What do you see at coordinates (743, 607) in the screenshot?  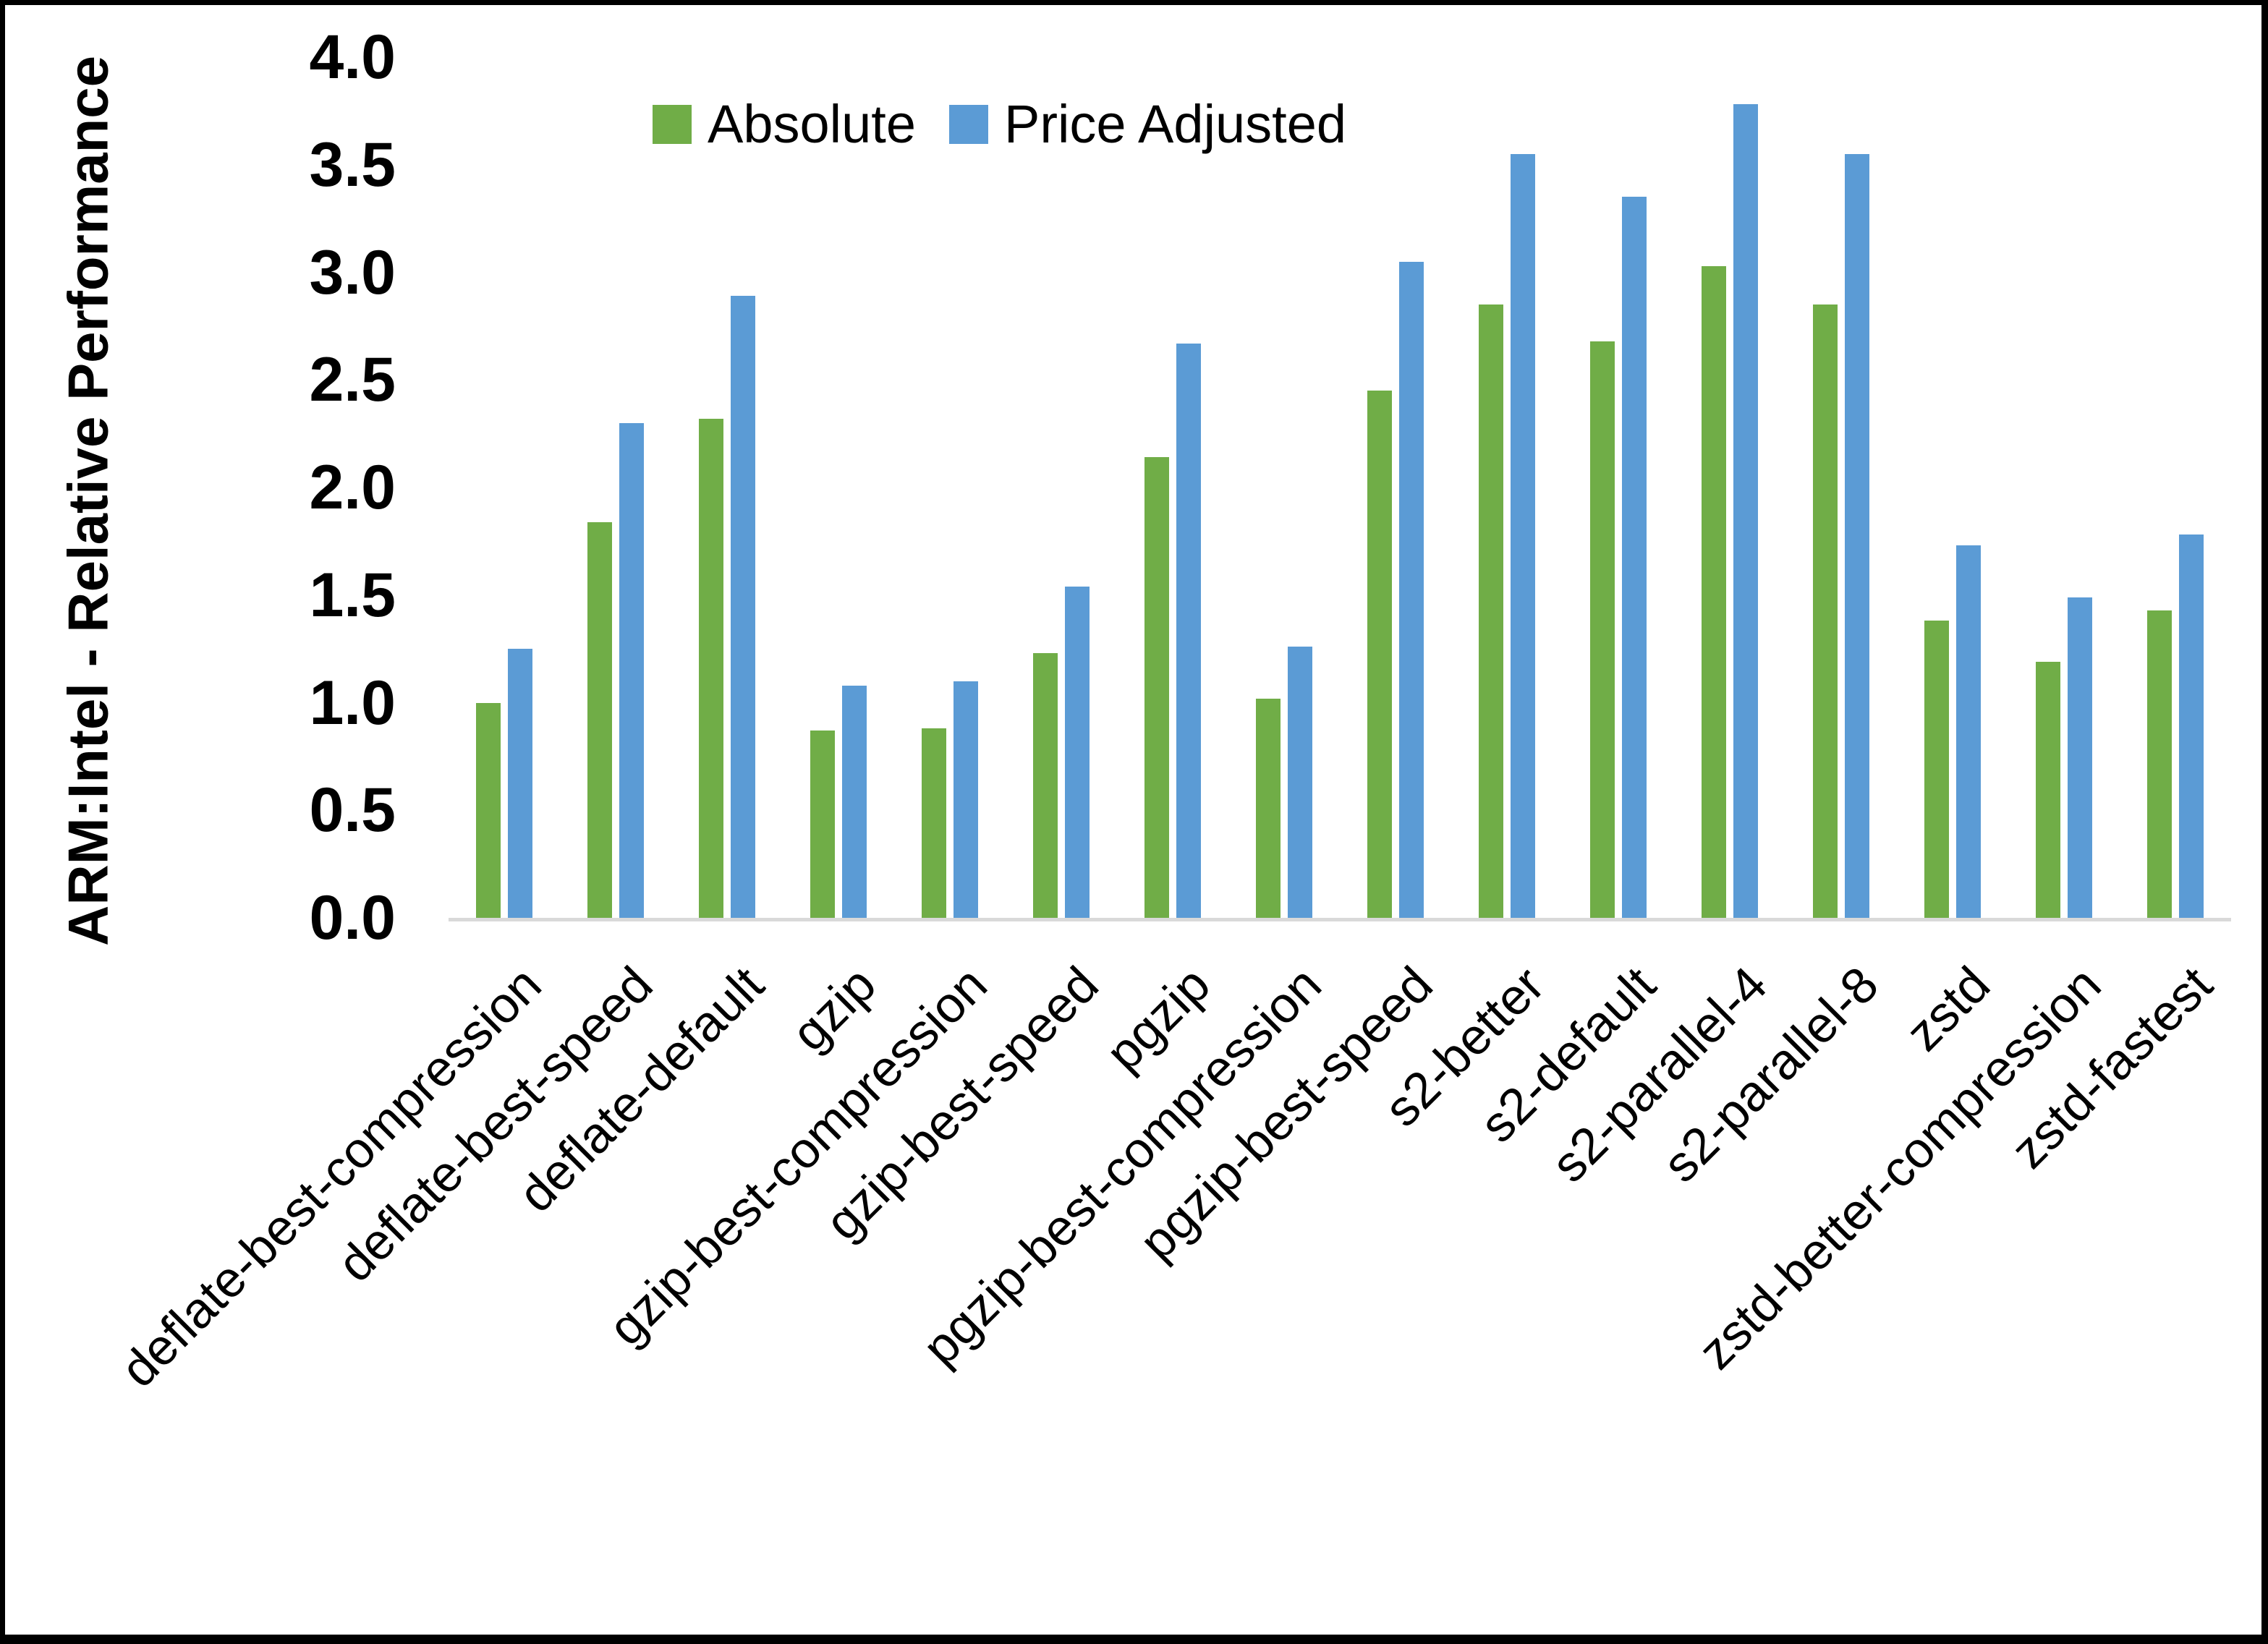 I see `bar-price-adjusted-deflate-default` at bounding box center [743, 607].